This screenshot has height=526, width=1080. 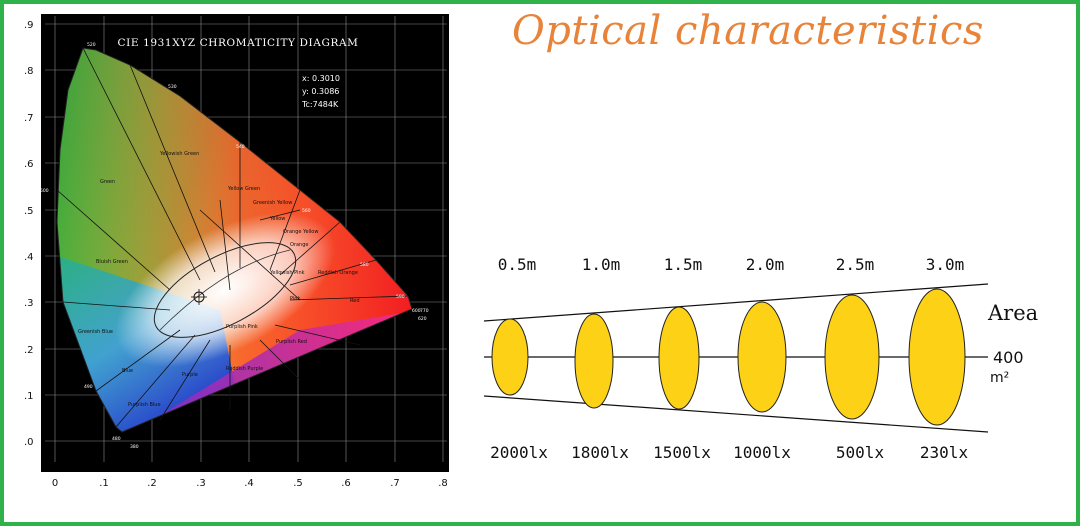 I want to click on beam-top-edge, so click(x=736, y=302).